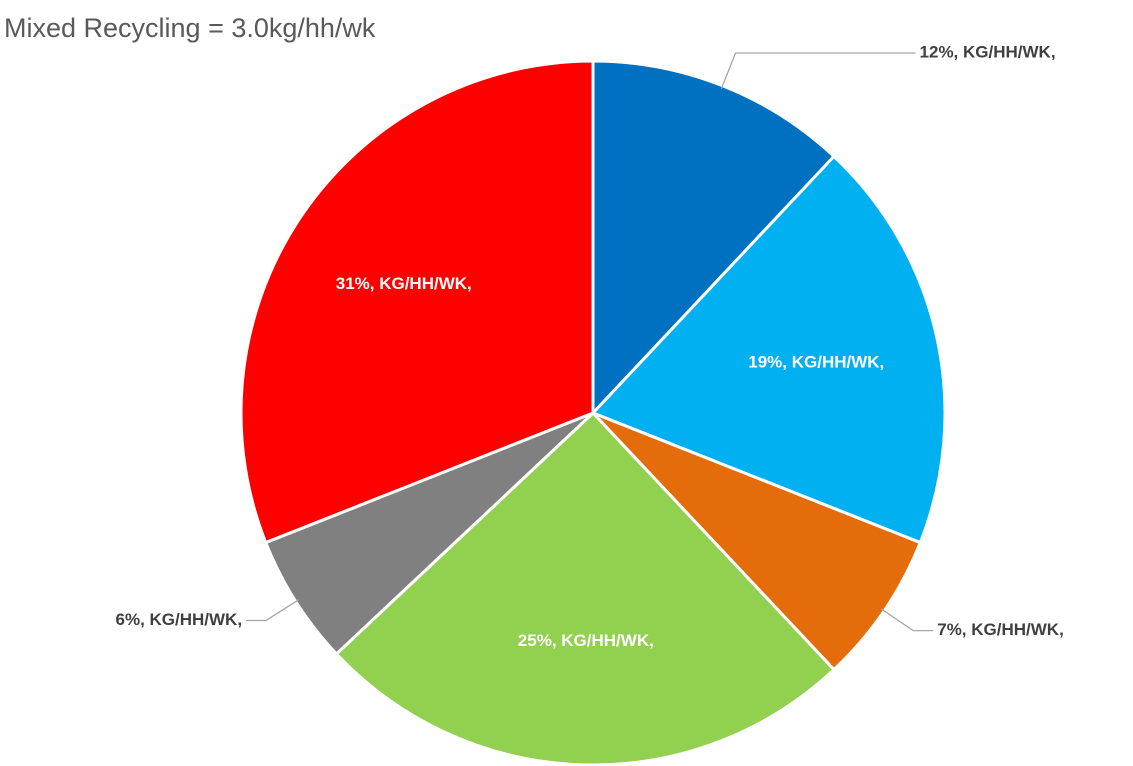 The height and width of the screenshot is (766, 1133). I want to click on data-label: 19%, KG/HH/WK,, so click(816, 362).